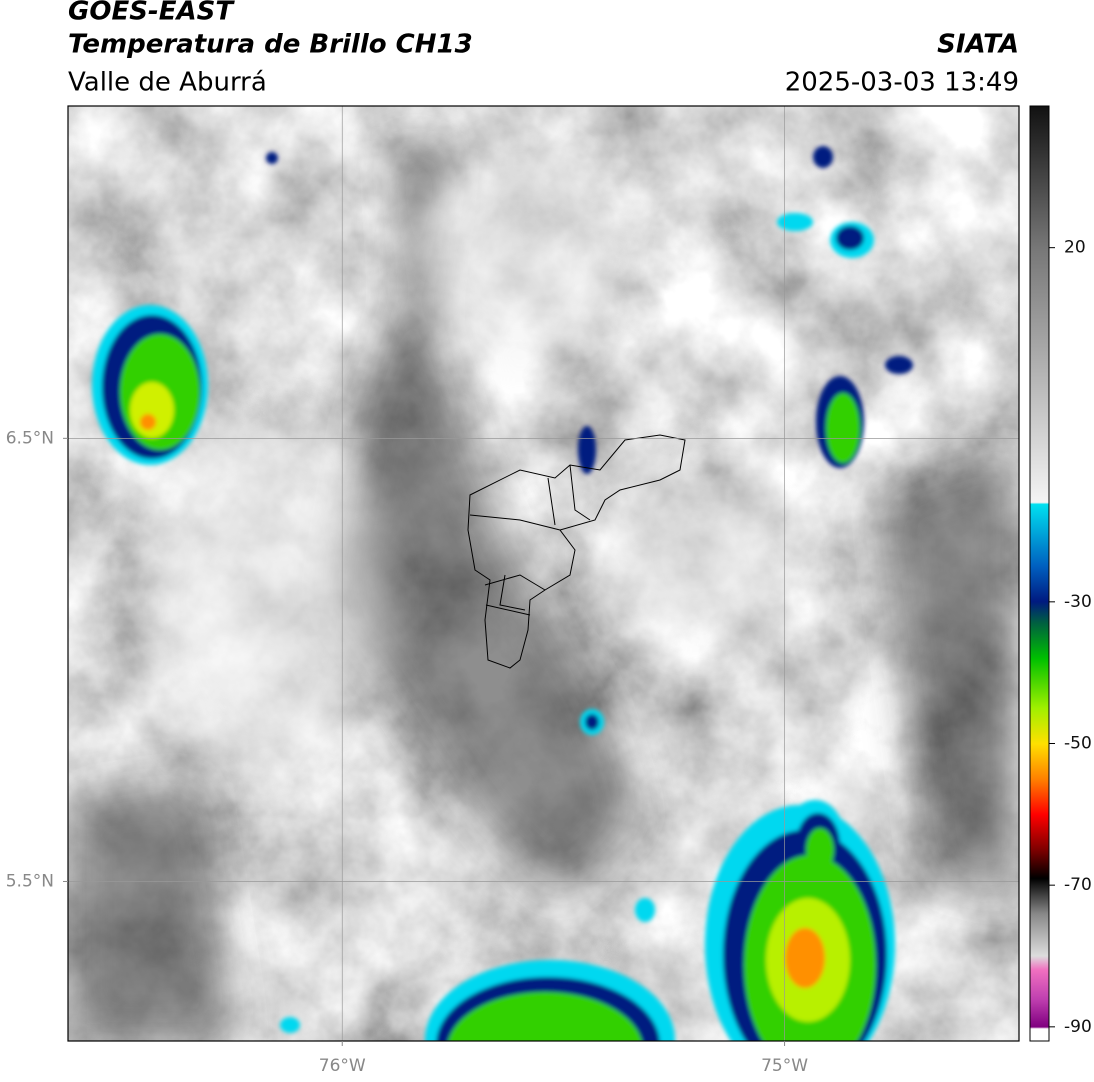  I want to click on colorbar-tick-label: 20, so click(1075, 248).